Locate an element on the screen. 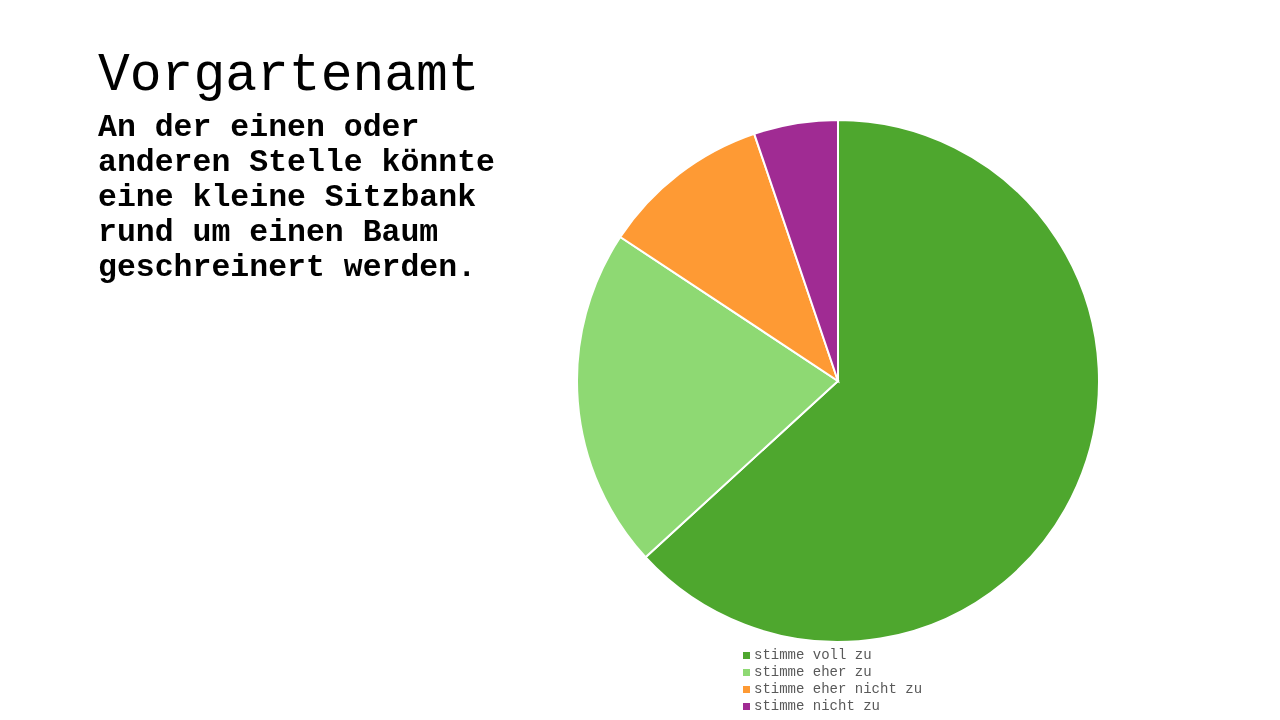 The height and width of the screenshot is (720, 1280). legend-label: stimme nicht zu is located at coordinates (817, 706).